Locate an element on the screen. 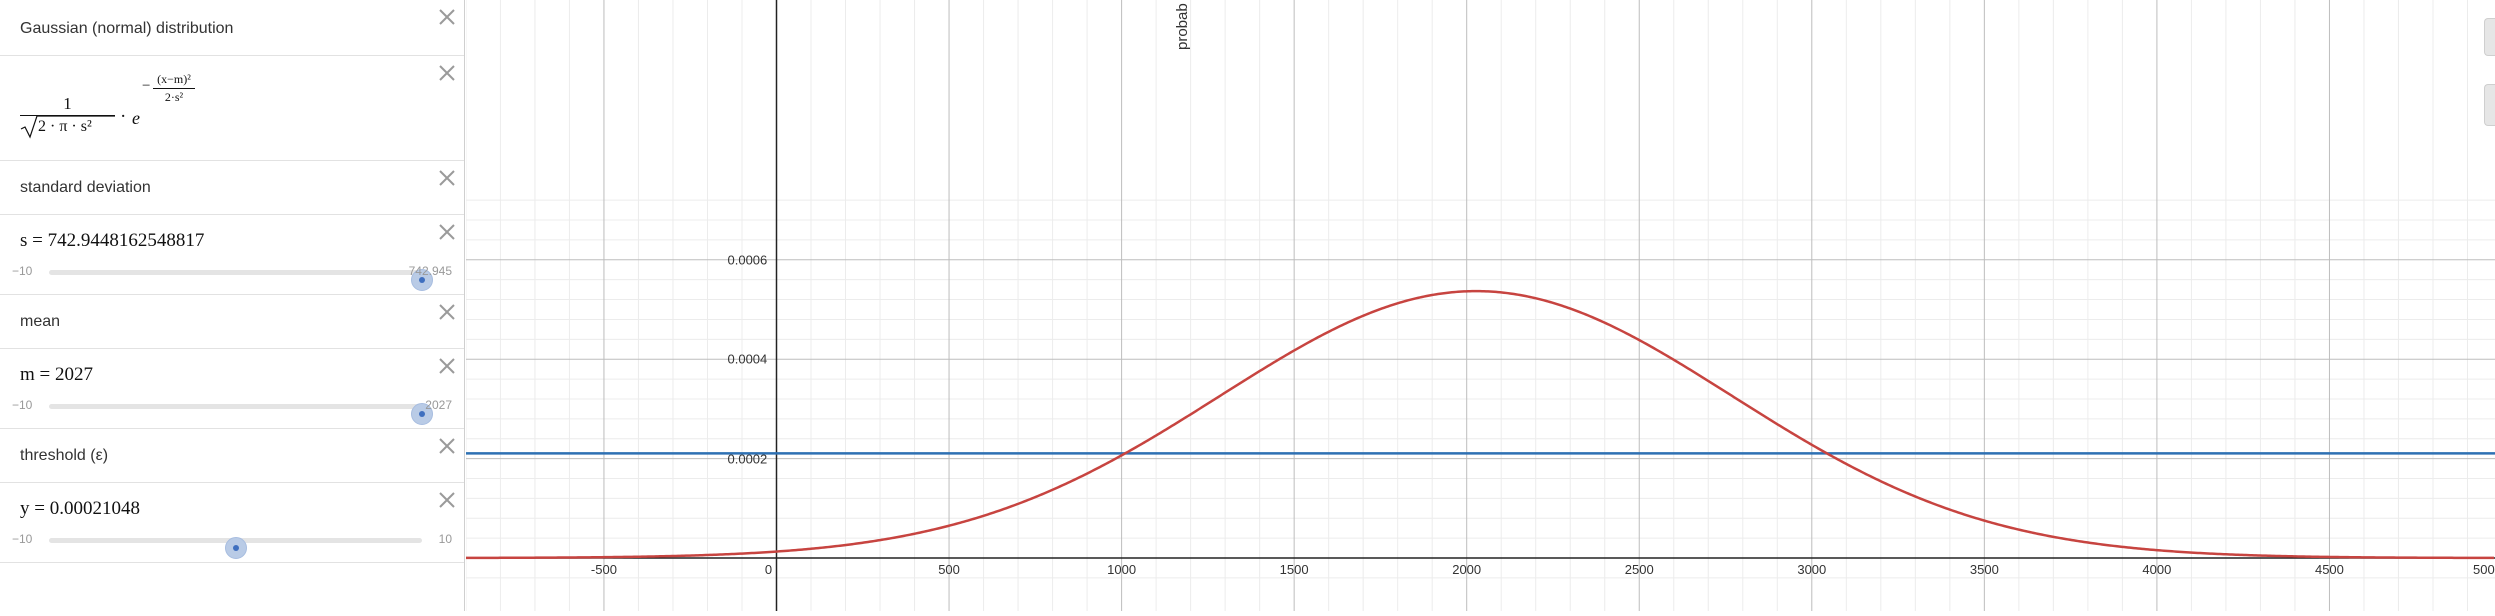 The width and height of the screenshot is (2495, 616). exp-minus: − is located at coordinates (146, 86).